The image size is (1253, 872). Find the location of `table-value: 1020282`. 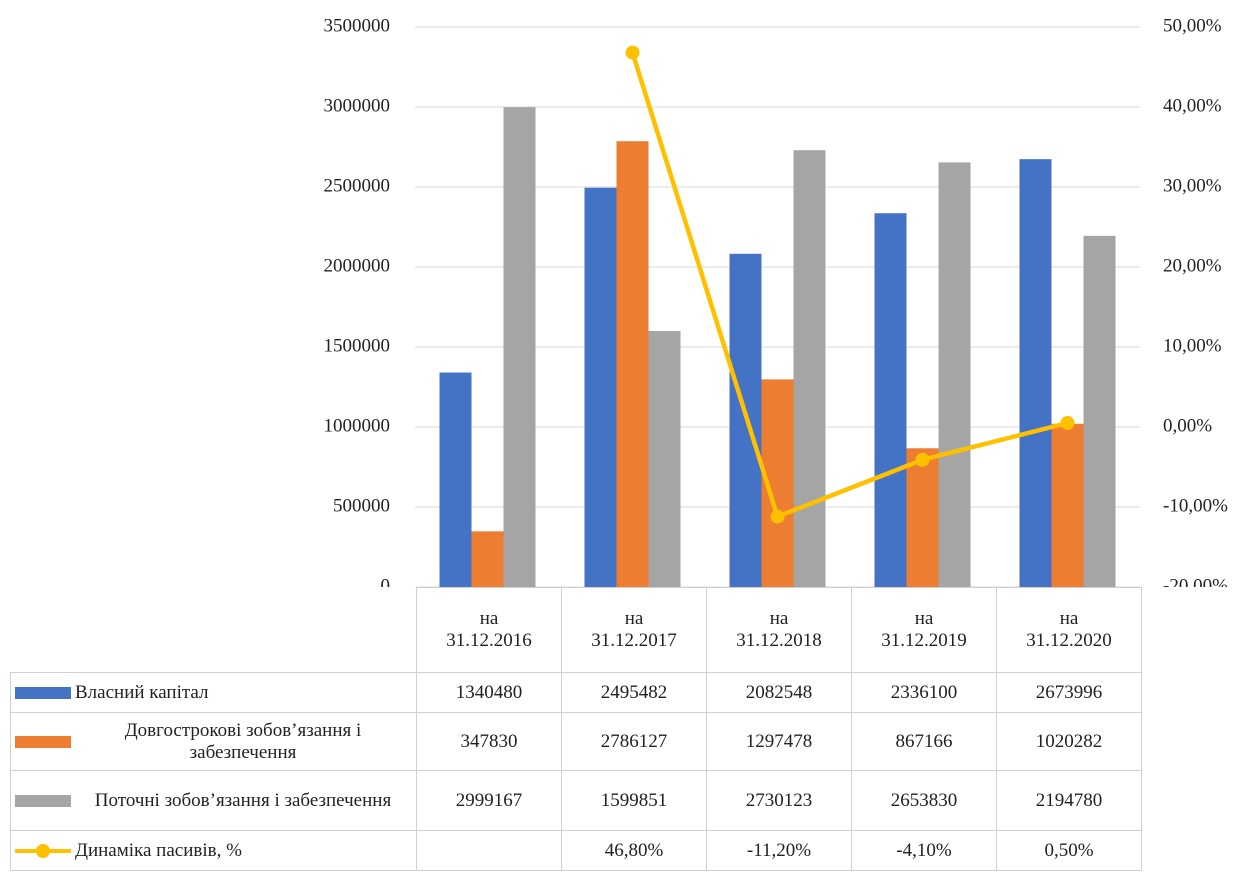

table-value: 1020282 is located at coordinates (1069, 741).